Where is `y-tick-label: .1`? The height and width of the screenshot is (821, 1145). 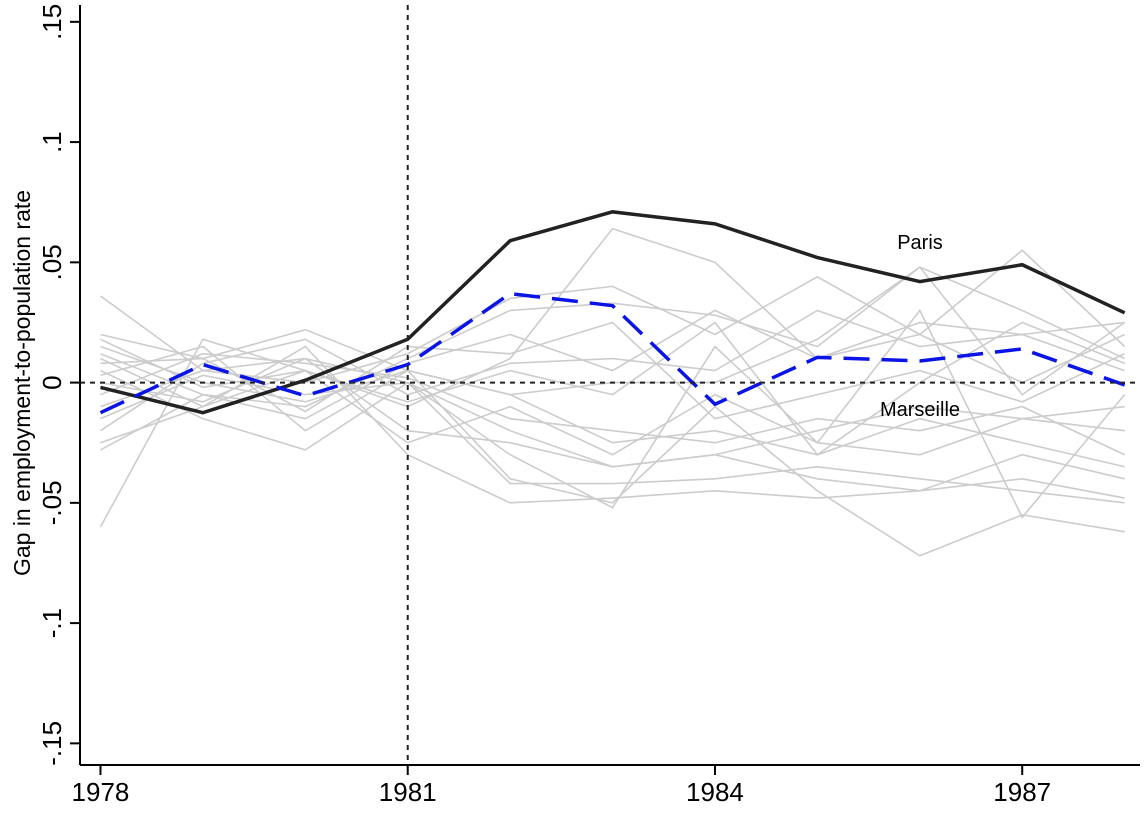 y-tick-label: .1 is located at coordinates (52, 142).